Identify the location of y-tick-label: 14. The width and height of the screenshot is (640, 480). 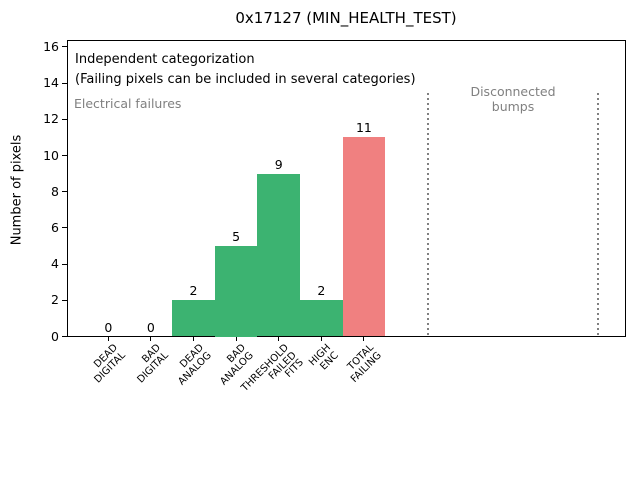
(51, 83).